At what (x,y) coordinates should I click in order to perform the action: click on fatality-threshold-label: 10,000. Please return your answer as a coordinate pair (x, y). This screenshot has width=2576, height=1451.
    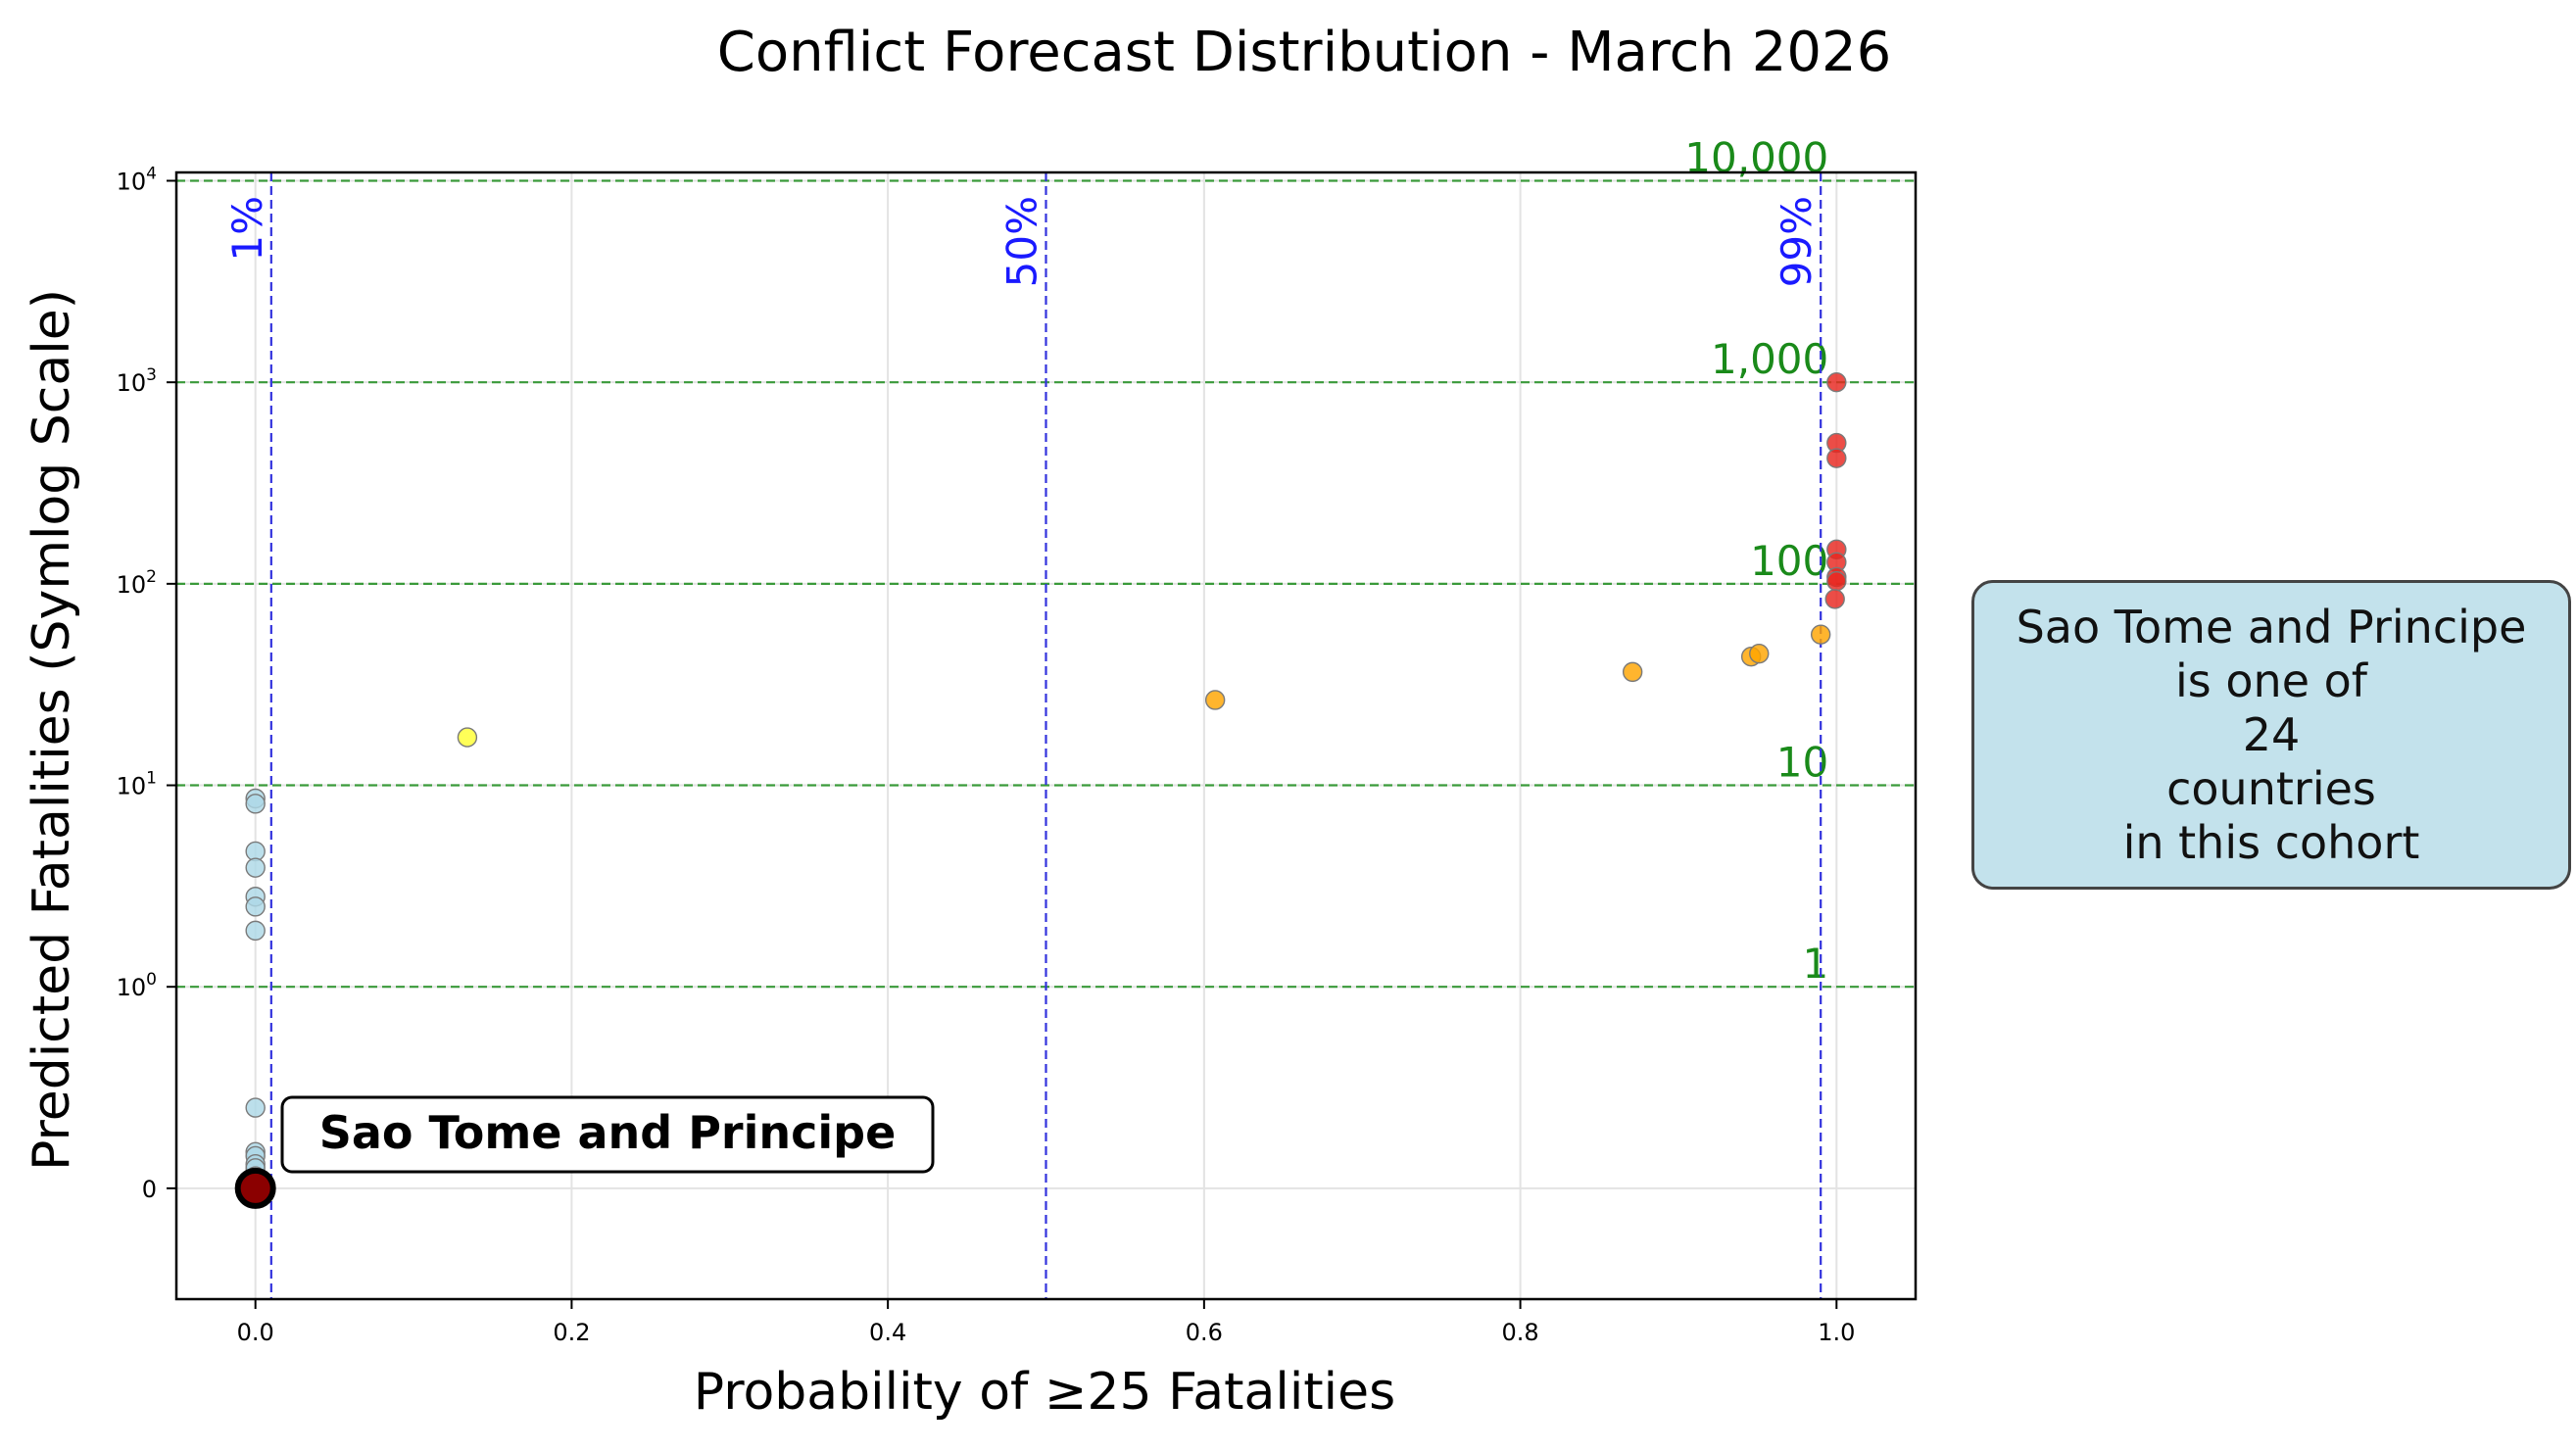
    Looking at the image, I should click on (1756, 158).